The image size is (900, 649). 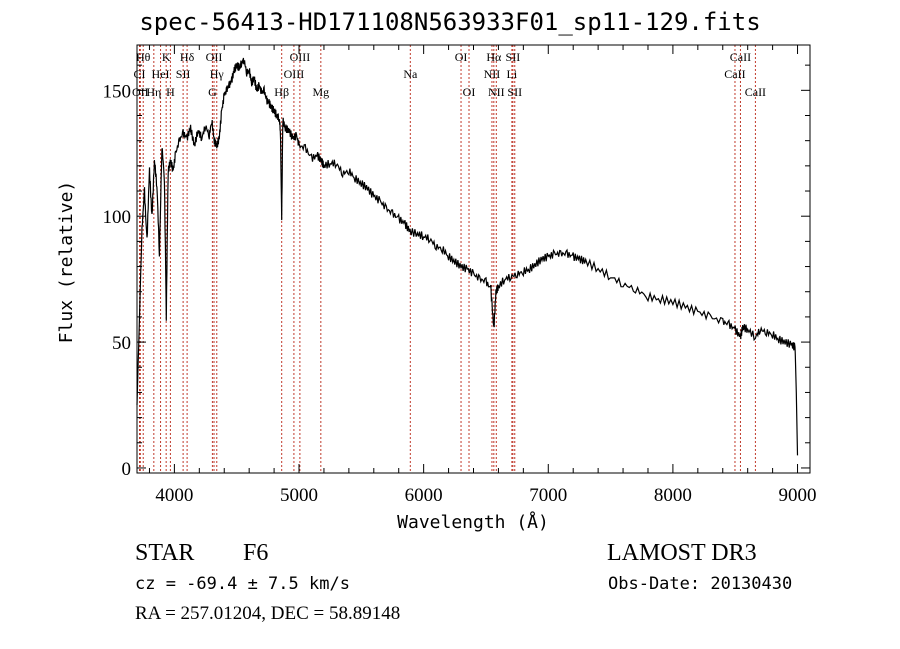 What do you see at coordinates (700, 584) in the screenshot?
I see `observation-date: Obs-Date: 20130430` at bounding box center [700, 584].